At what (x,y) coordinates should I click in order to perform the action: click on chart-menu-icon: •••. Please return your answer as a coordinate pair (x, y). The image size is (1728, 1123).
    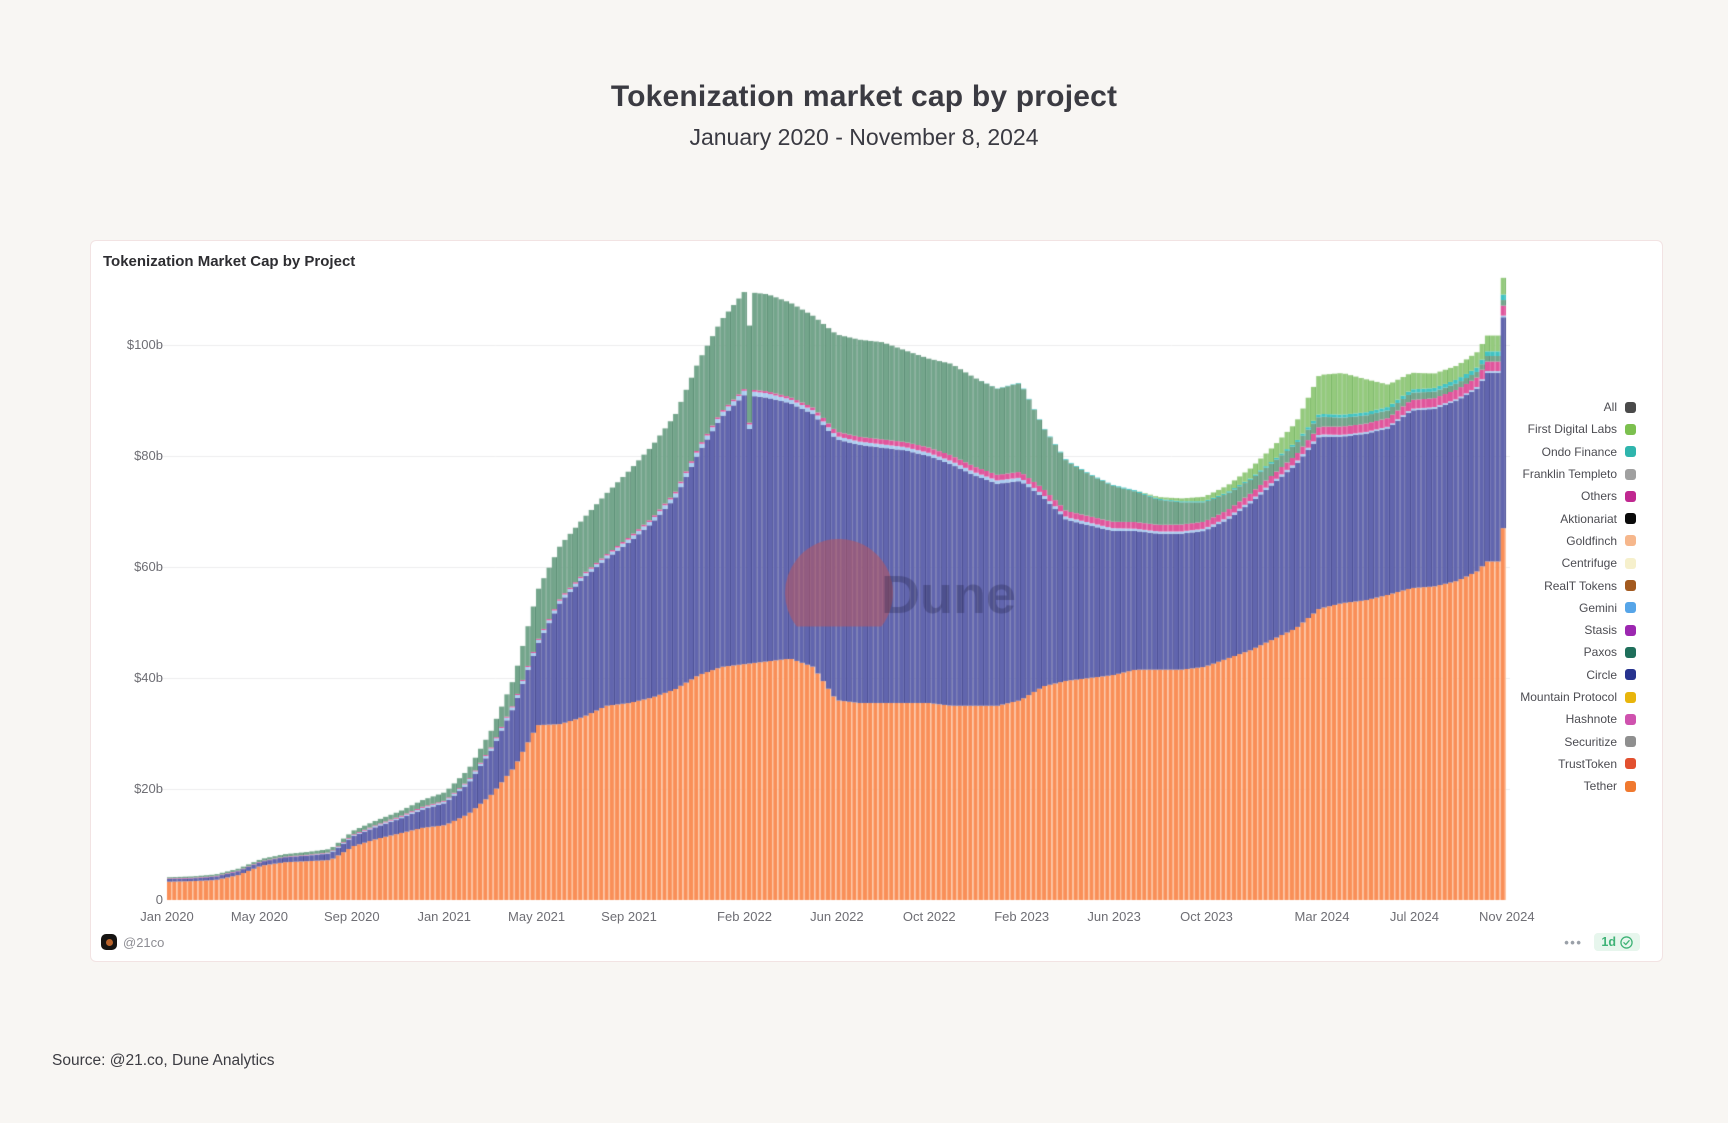
    Looking at the image, I should click on (1573, 942).